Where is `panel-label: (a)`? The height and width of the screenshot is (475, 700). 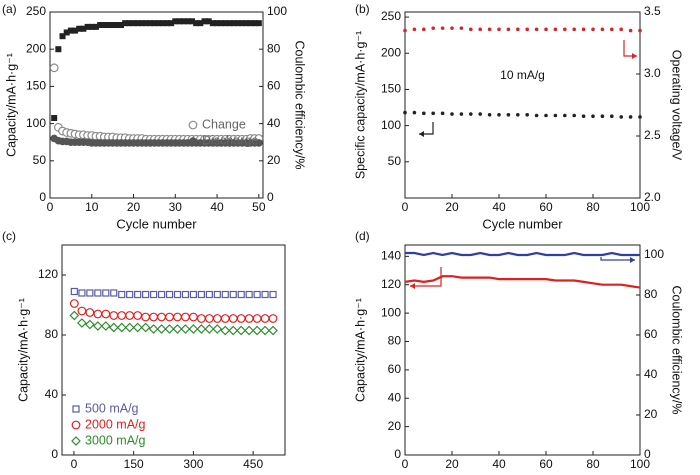
panel-label: (a) is located at coordinates (9, 9).